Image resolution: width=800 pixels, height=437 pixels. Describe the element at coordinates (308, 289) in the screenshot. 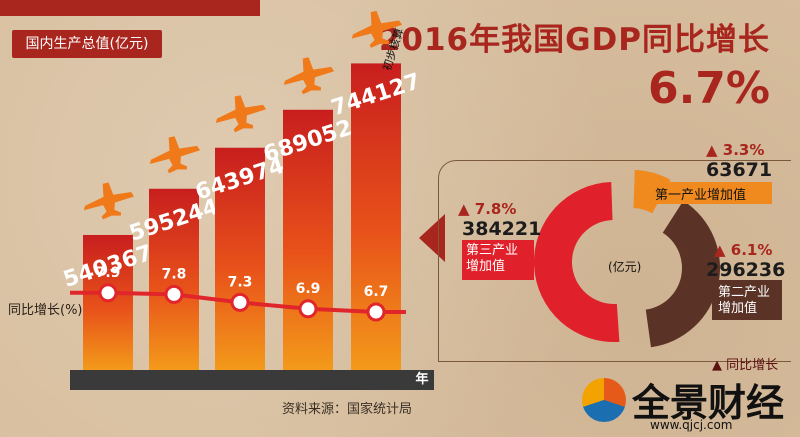

I see `growth-point-label: 6.9` at that location.